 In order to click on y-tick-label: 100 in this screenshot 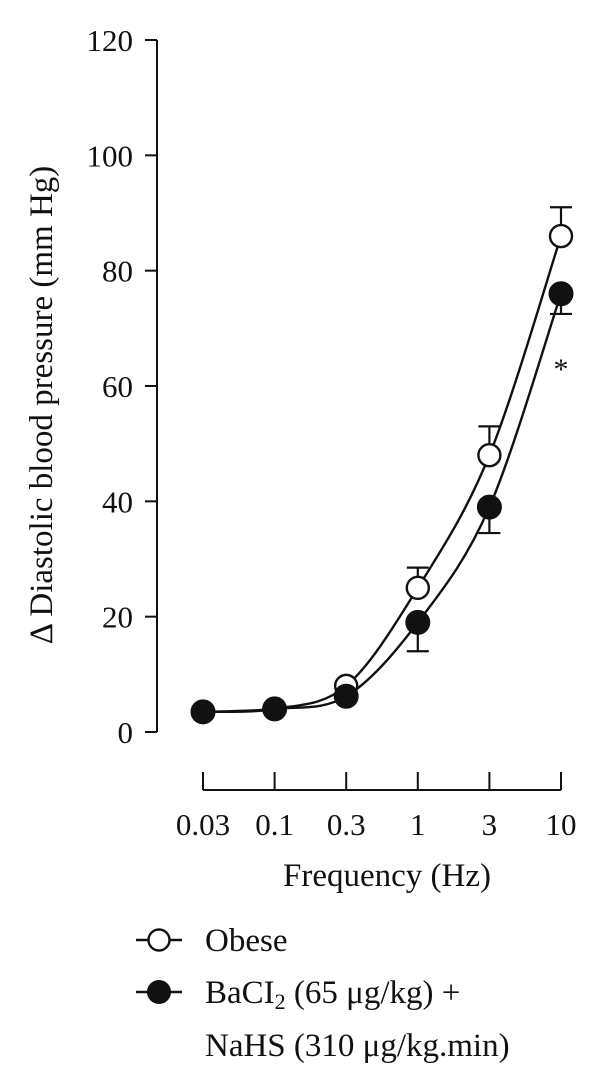, I will do `click(110, 155)`.